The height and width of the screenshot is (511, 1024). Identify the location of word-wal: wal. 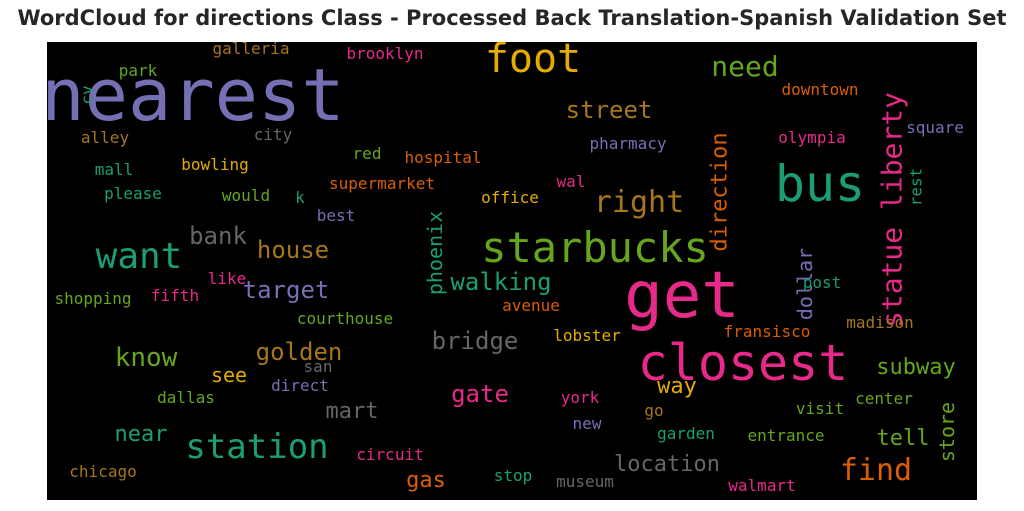
(571, 181).